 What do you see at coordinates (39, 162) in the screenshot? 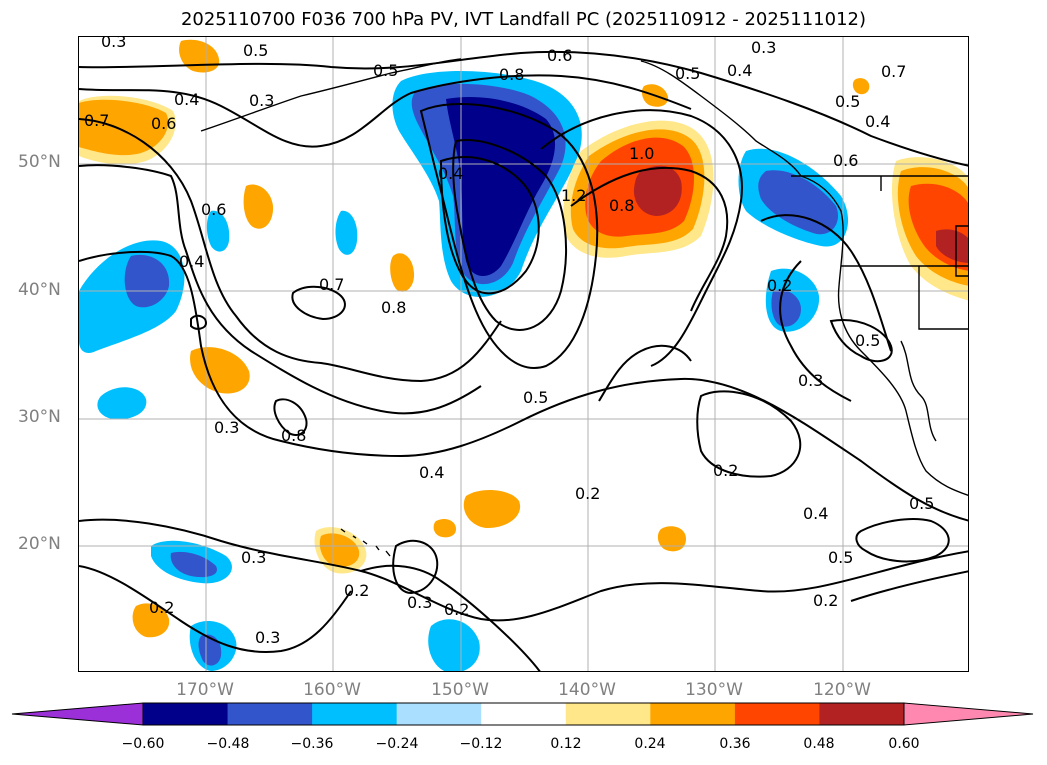
I see `lat-label: 50°N` at bounding box center [39, 162].